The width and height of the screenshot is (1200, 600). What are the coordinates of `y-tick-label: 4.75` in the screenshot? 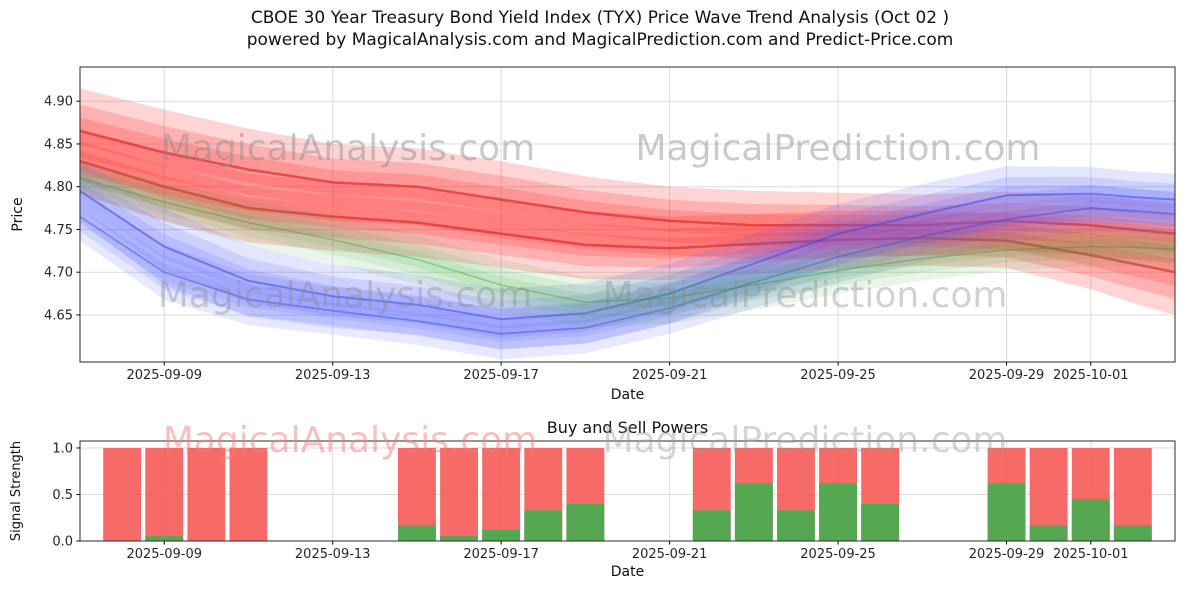 It's located at (58, 230).